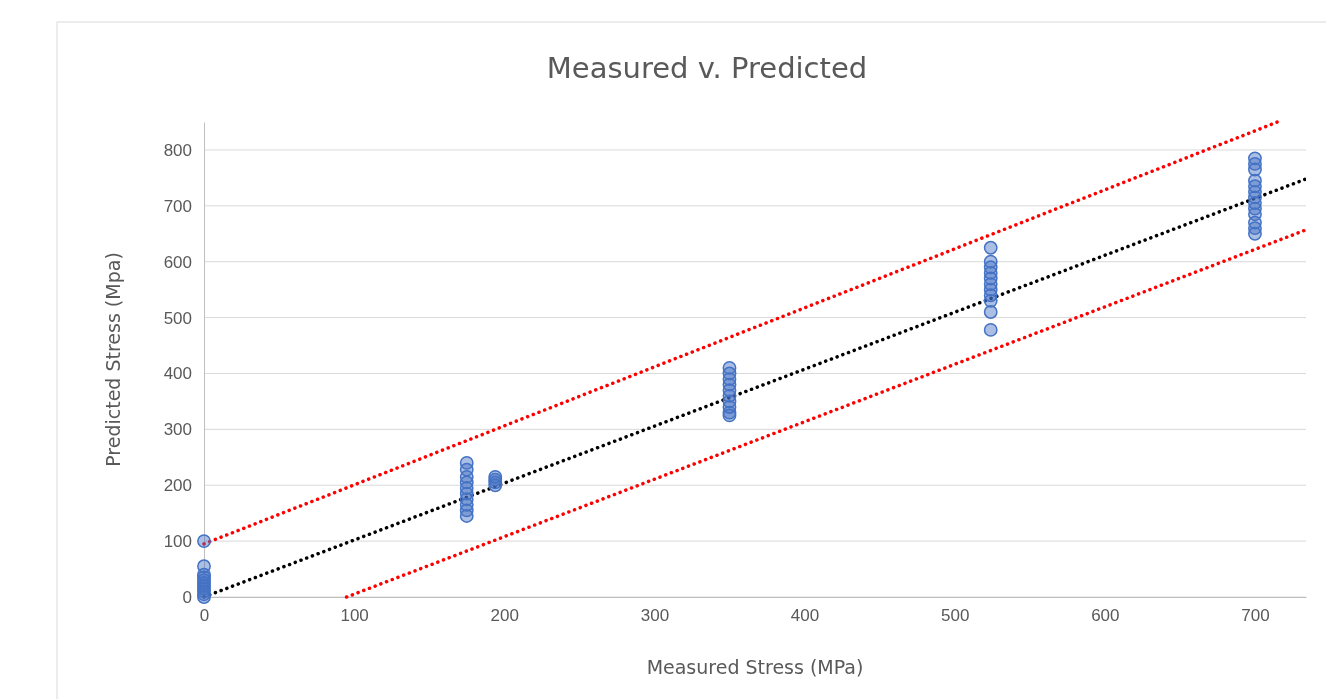 Image resolution: width=1326 pixels, height=699 pixels. What do you see at coordinates (707, 68) in the screenshot?
I see `chart-title: Measured v. Predicted` at bounding box center [707, 68].